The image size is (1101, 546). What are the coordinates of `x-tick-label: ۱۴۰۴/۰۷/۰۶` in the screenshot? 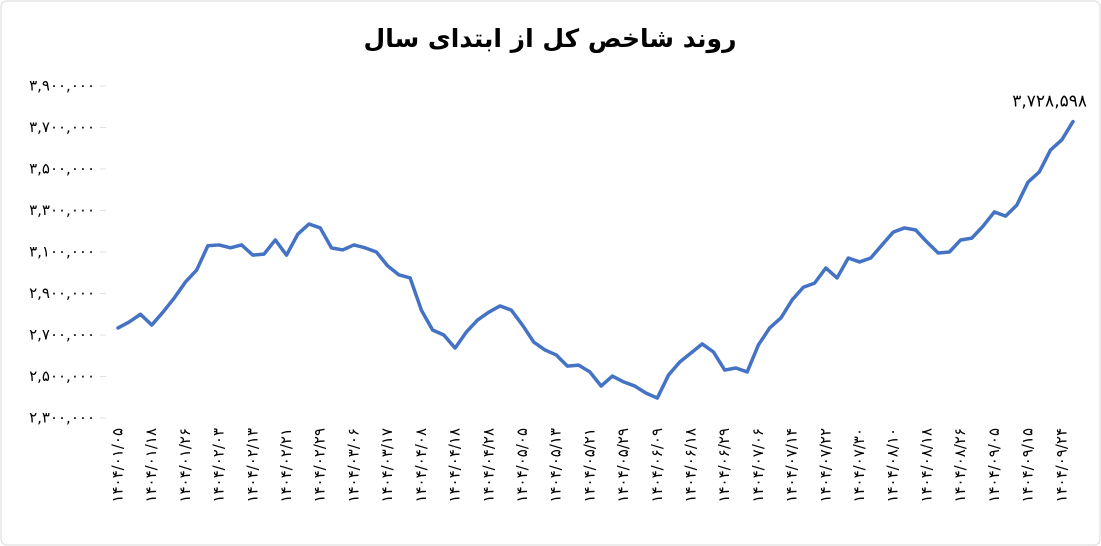 It's located at (758, 465).